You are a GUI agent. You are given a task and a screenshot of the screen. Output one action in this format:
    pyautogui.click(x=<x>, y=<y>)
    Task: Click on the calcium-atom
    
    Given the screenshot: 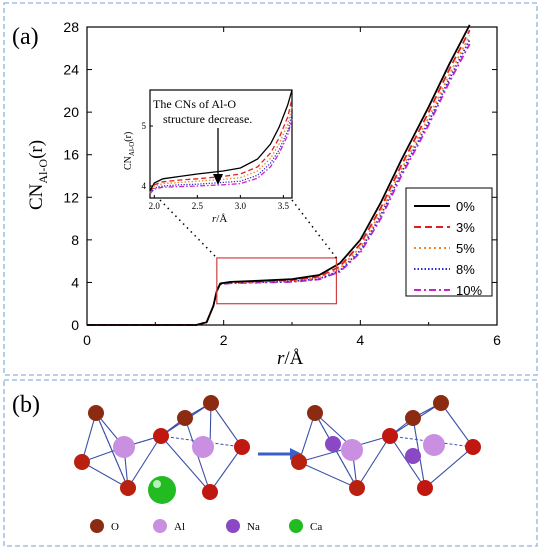 What is the action you would take?
    pyautogui.click(x=162, y=490)
    